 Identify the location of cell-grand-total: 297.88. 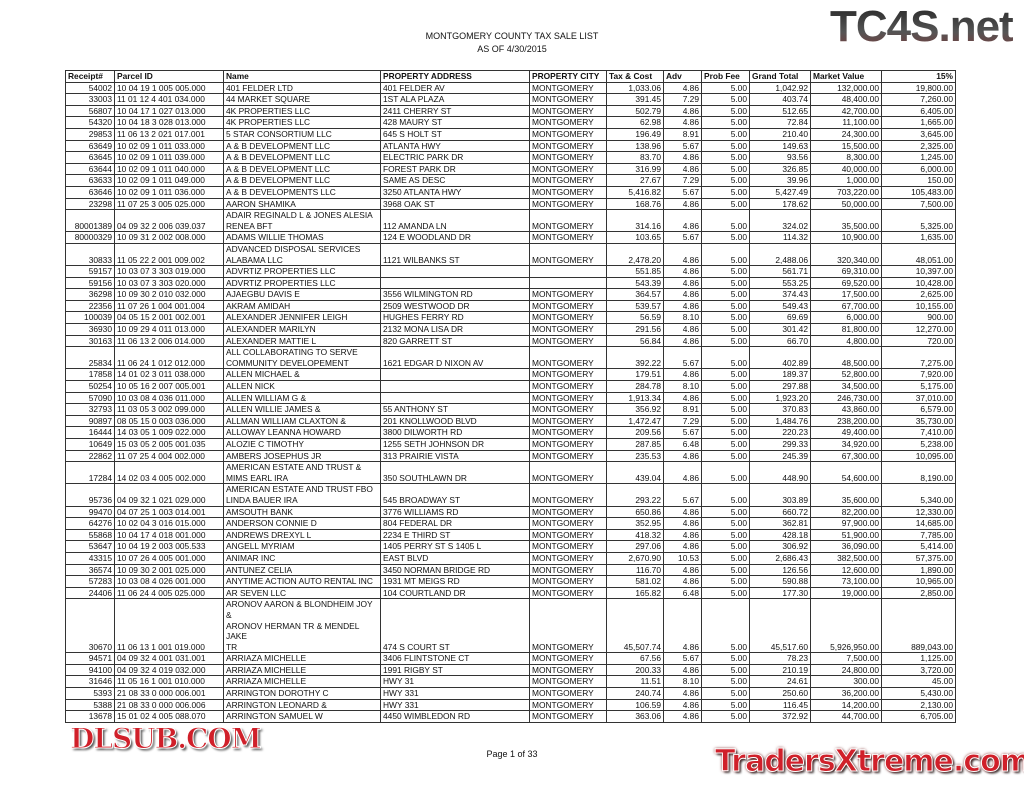
(780, 386).